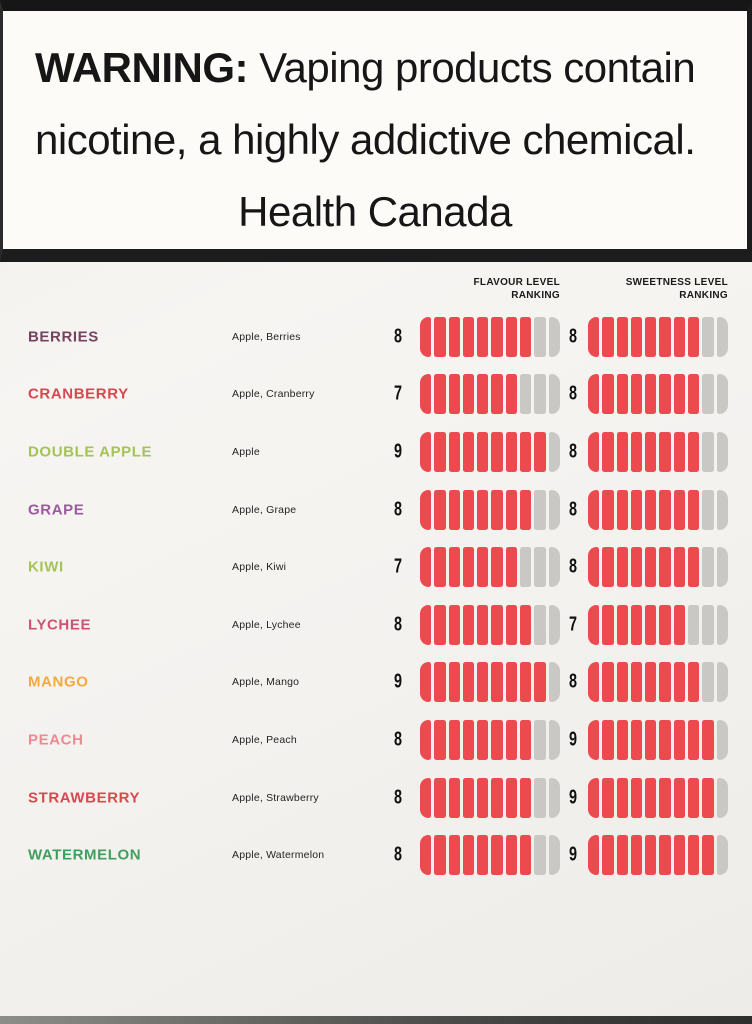 The width and height of the screenshot is (752, 1024). Describe the element at coordinates (376, 740) in the screenshot. I see `flavour-row: PEACH Apple, Peach 8 9` at that location.